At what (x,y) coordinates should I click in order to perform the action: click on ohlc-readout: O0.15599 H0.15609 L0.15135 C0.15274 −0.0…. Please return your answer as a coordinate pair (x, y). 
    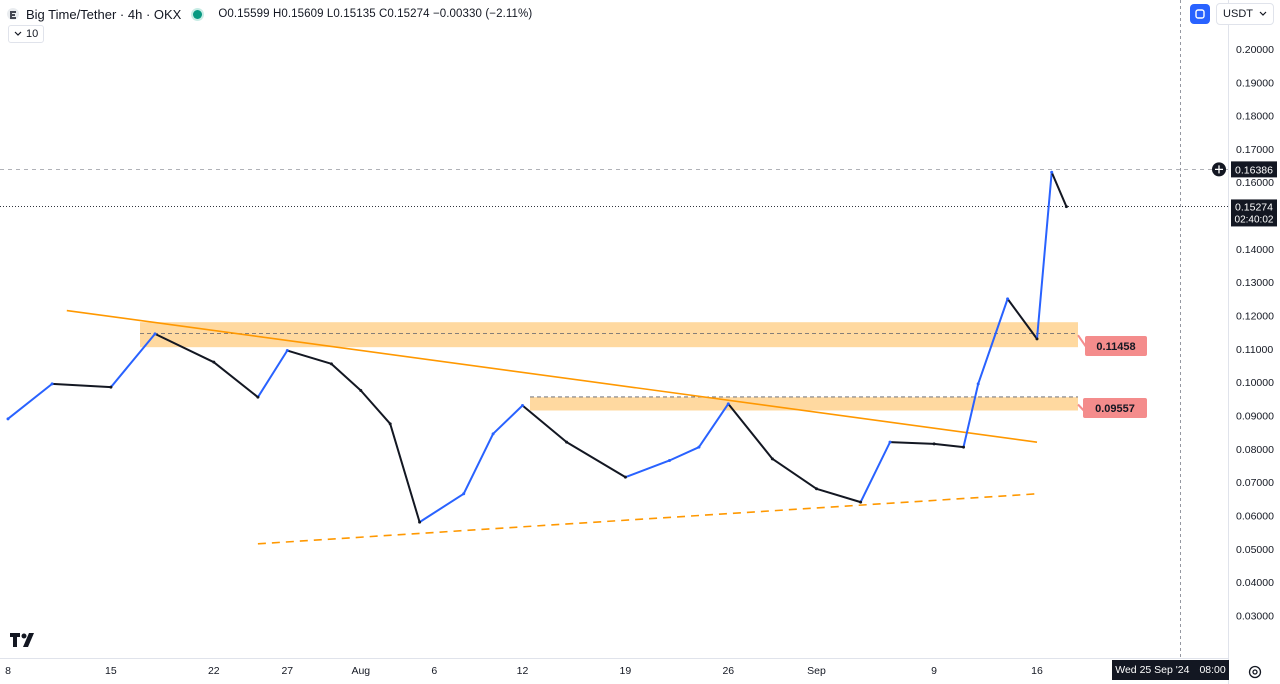
    Looking at the image, I should click on (375, 14).